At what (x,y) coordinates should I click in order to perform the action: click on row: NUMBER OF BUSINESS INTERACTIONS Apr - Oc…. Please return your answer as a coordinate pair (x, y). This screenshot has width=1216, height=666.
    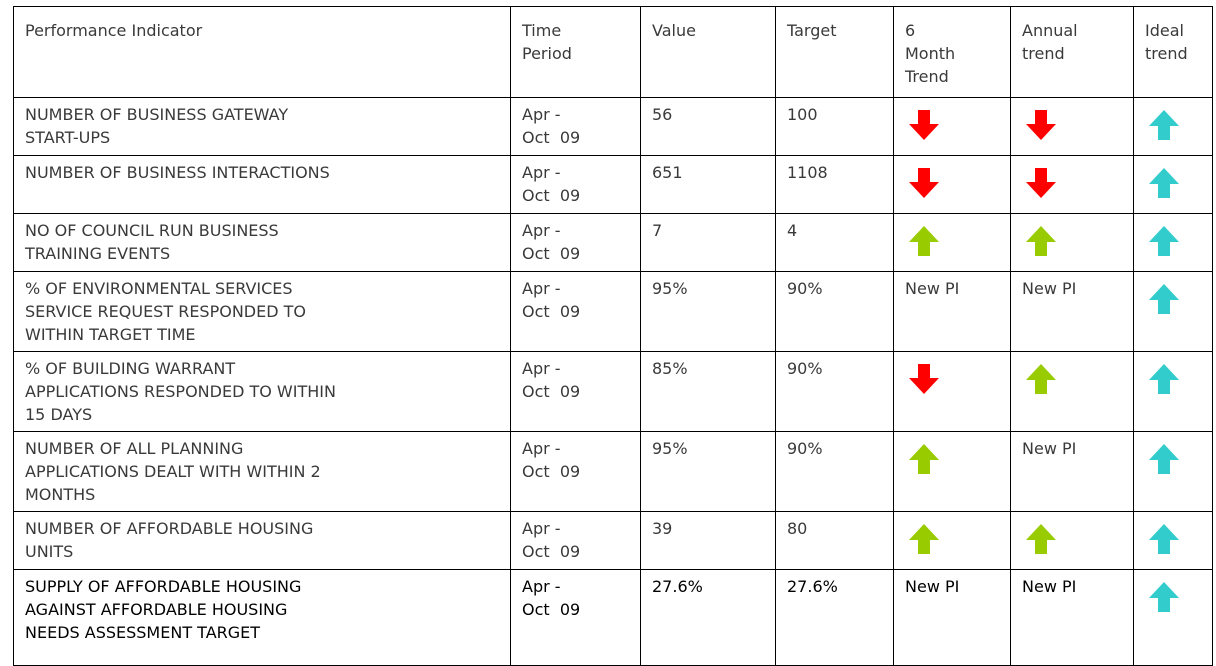
    Looking at the image, I should click on (613, 184).